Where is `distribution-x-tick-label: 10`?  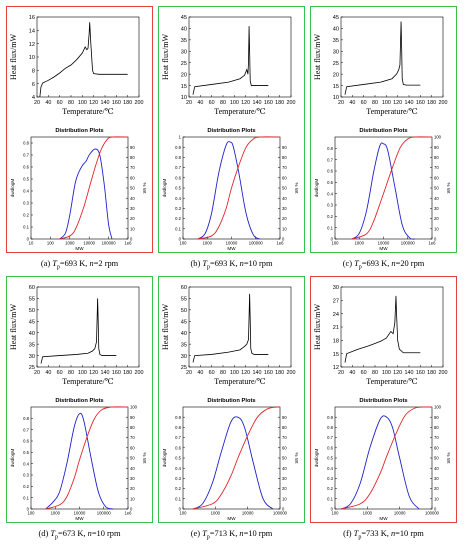
distribution-x-tick-label: 10 is located at coordinates (31, 243).